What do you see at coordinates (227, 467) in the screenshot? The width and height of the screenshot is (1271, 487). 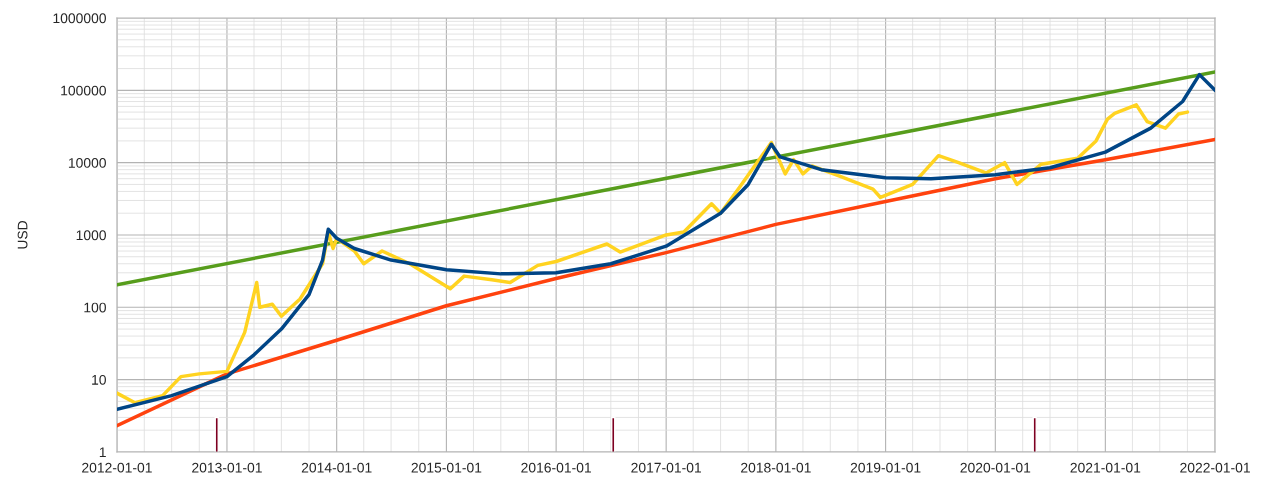 I see `x-tick-label: 2013-01-01` at bounding box center [227, 467].